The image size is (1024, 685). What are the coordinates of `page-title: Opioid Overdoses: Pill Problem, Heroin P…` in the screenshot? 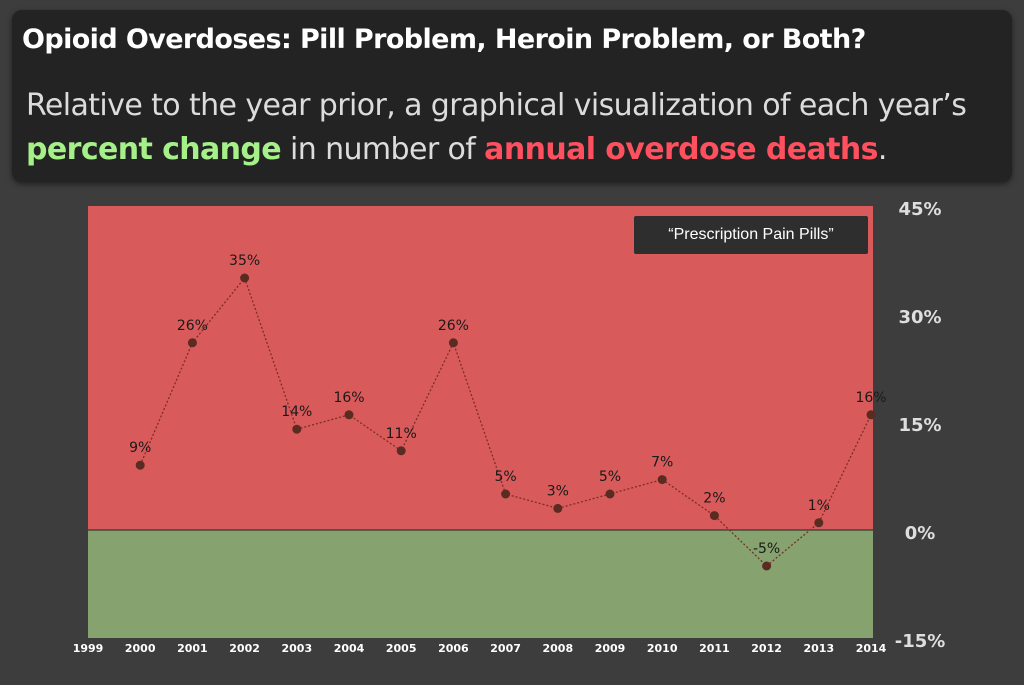 It's located at (444, 39).